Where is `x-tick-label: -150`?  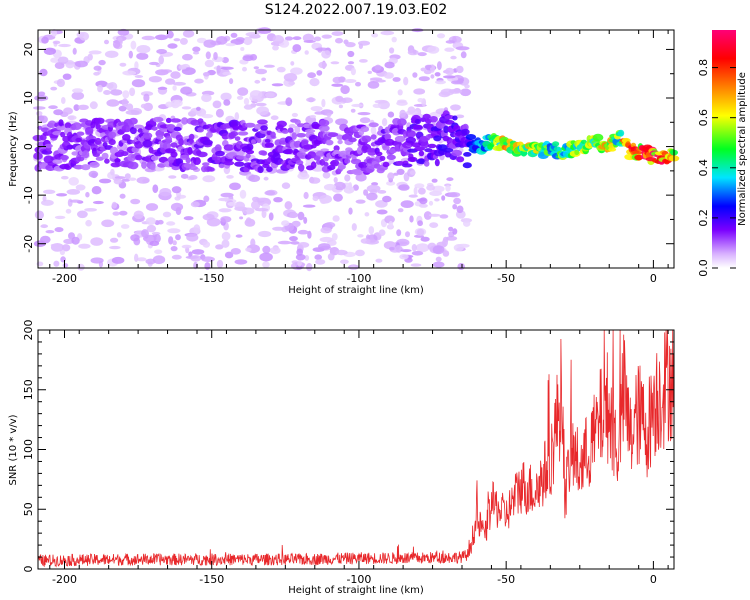
x-tick-label: -150 is located at coordinates (211, 278).